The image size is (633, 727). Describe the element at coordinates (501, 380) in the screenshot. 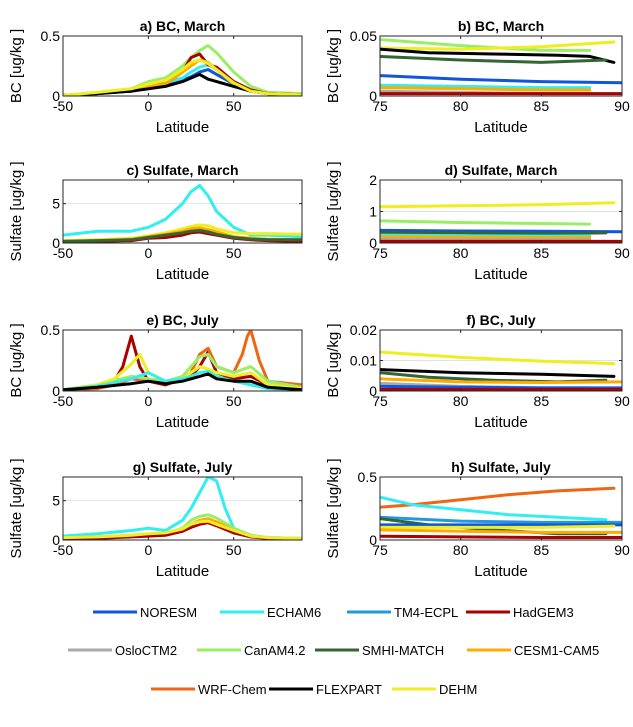

I see `series-line-f-cesm1-cam5` at that location.